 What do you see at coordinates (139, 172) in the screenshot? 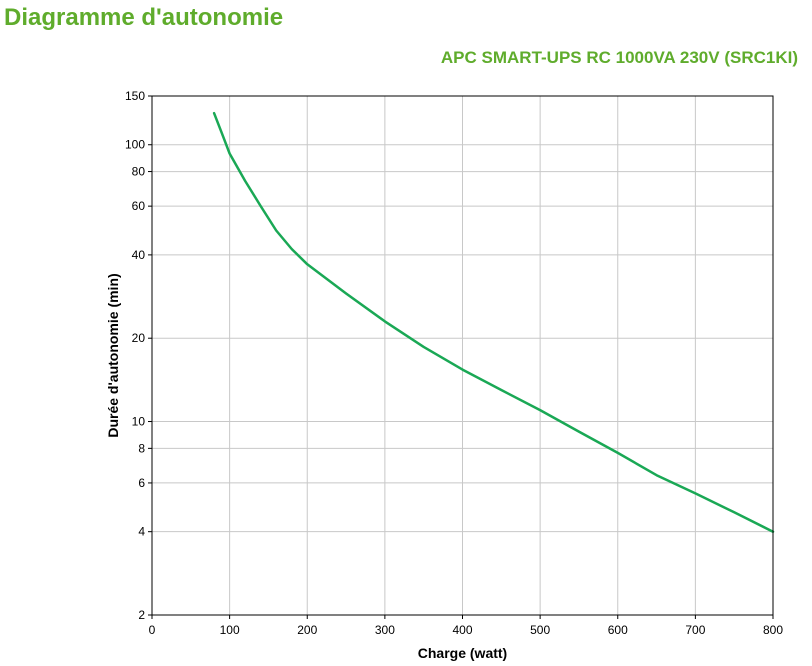
I see `y-tick-label: 80` at bounding box center [139, 172].